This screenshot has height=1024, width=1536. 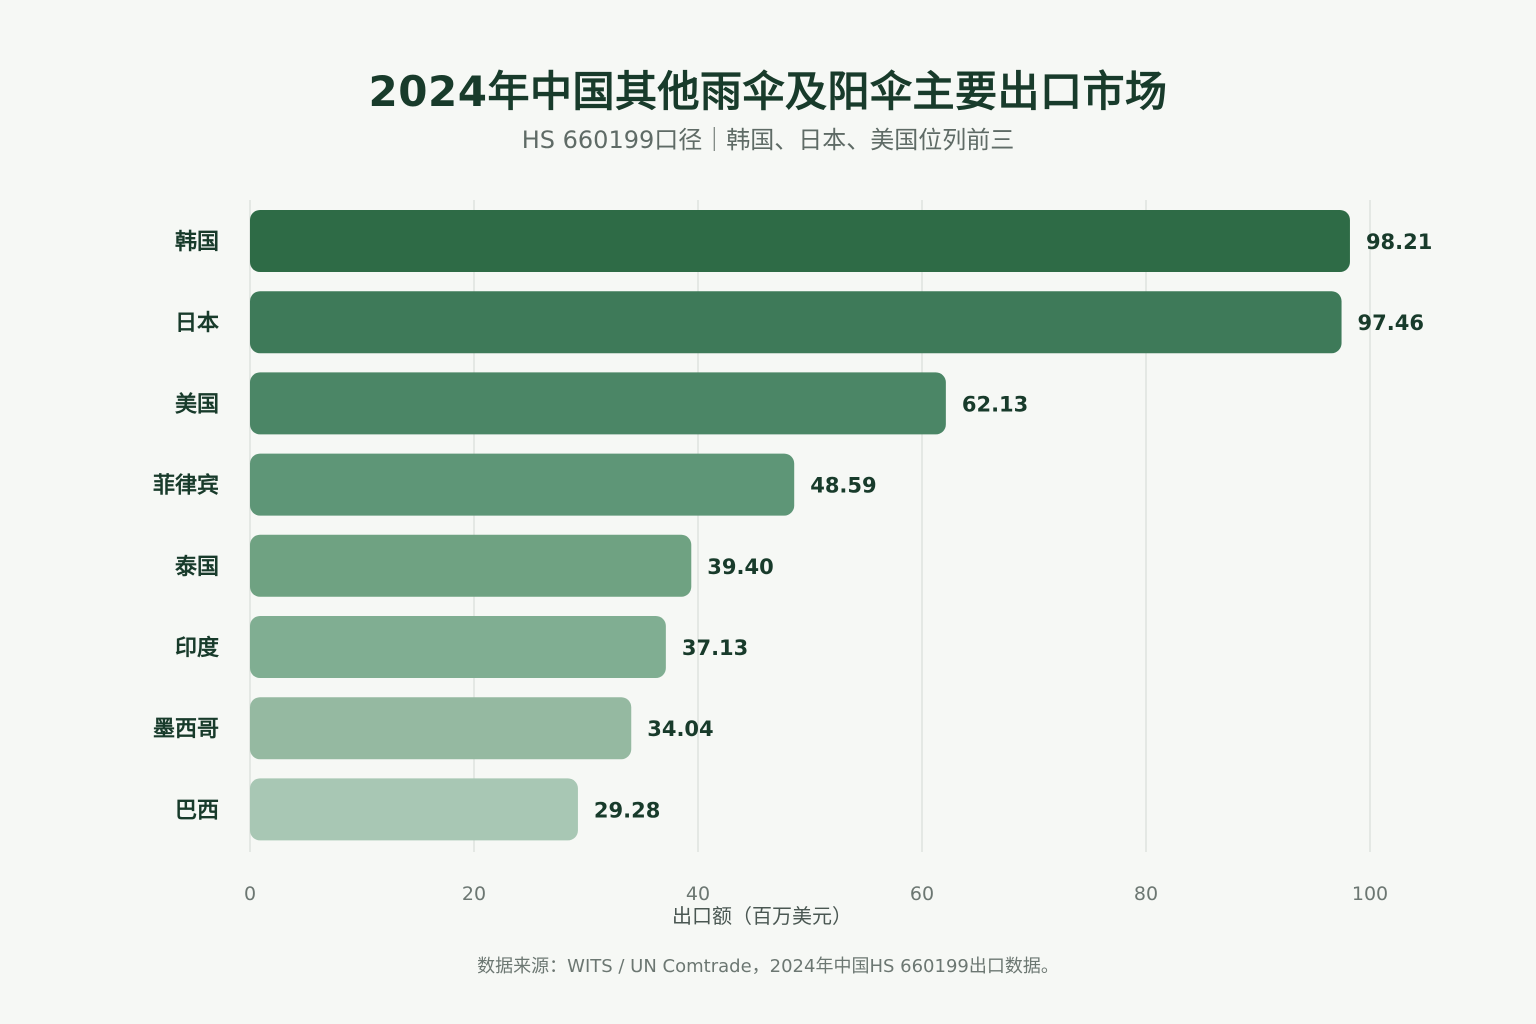 What do you see at coordinates (196, 567) in the screenshot?
I see `category-label: 泰国` at bounding box center [196, 567].